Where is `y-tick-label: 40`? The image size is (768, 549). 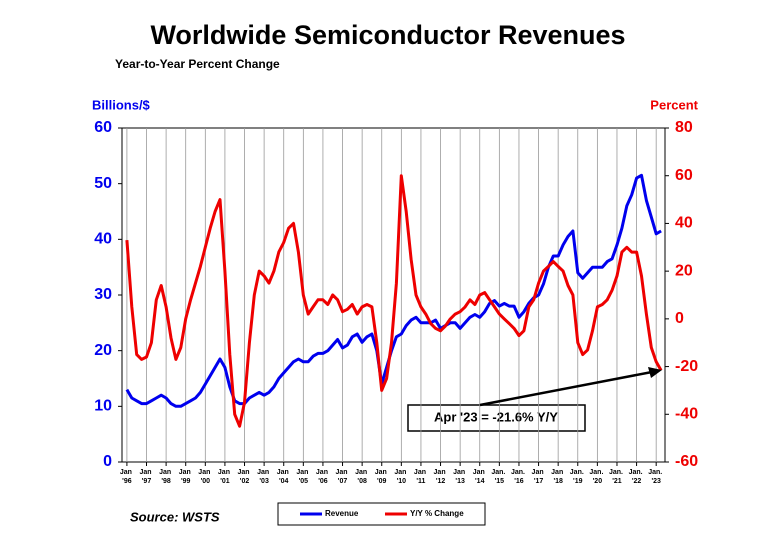 y-tick-label: 40 is located at coordinates (103, 239).